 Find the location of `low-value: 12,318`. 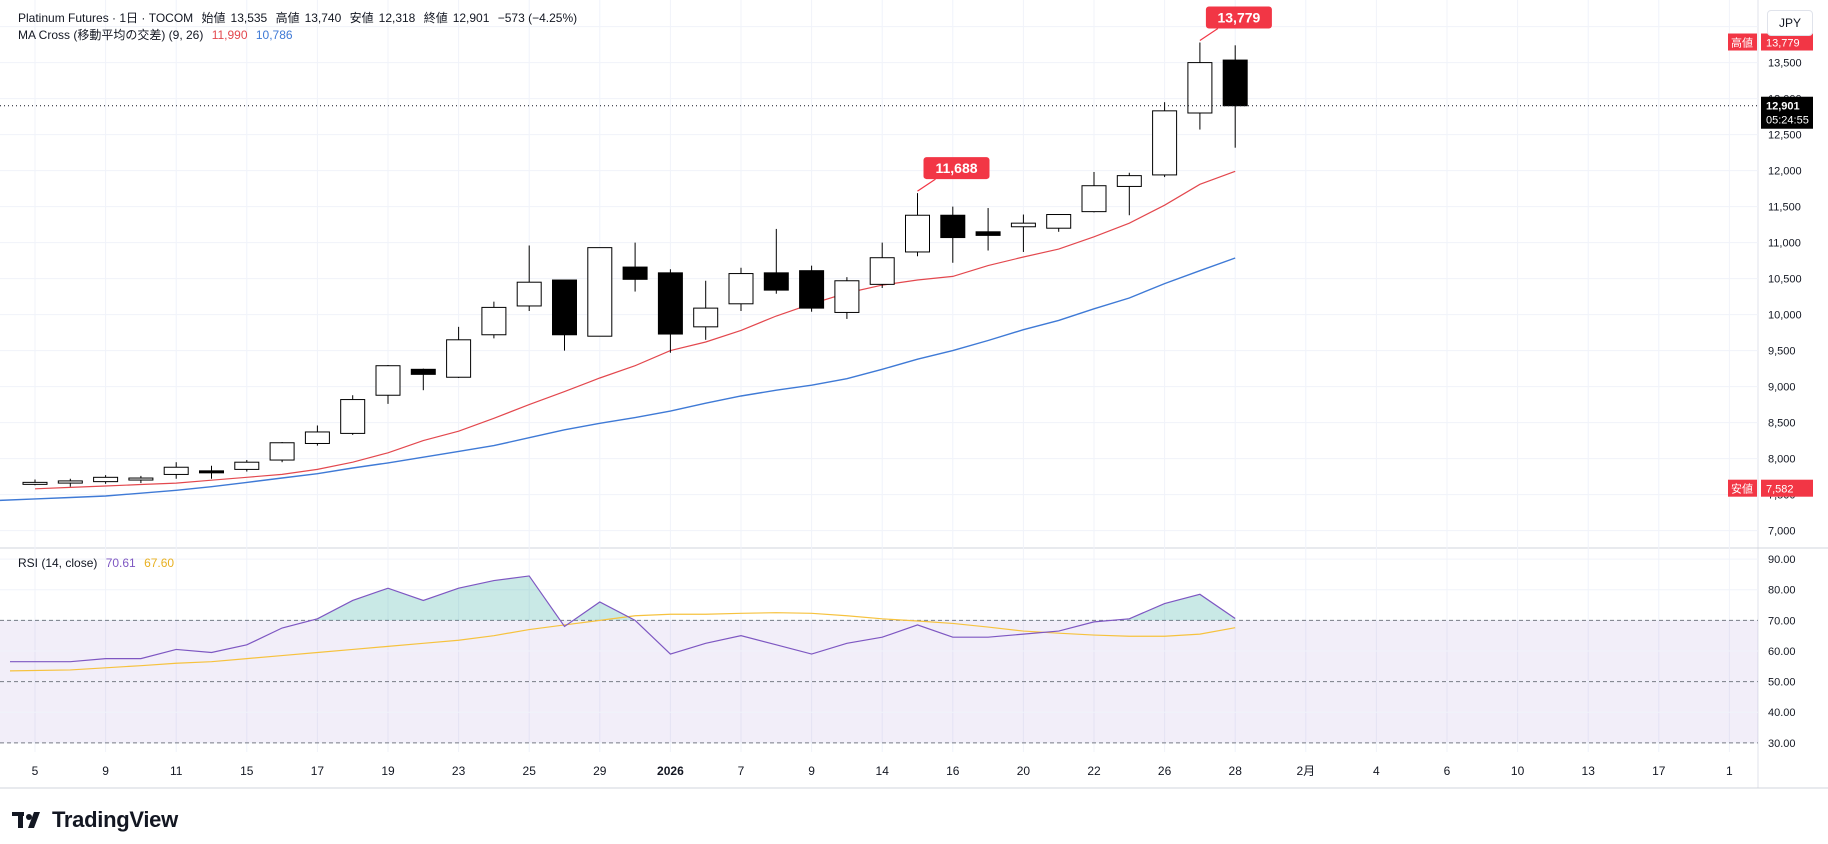

low-value: 12,318 is located at coordinates (397, 18).